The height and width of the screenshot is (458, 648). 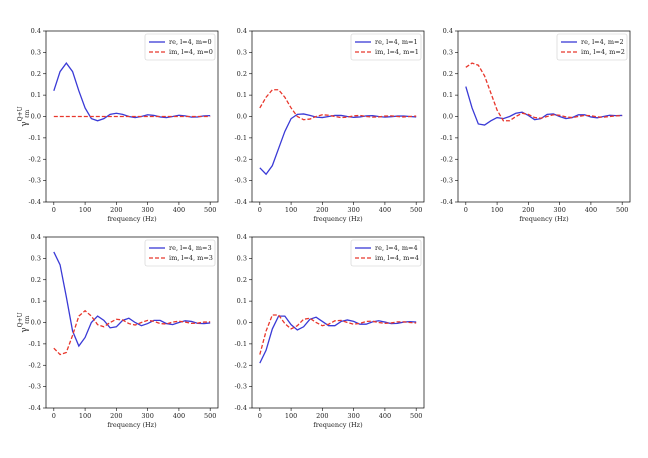 What do you see at coordinates (602, 42) in the screenshot?
I see `legend-label: re, l=4, m=2` at bounding box center [602, 42].